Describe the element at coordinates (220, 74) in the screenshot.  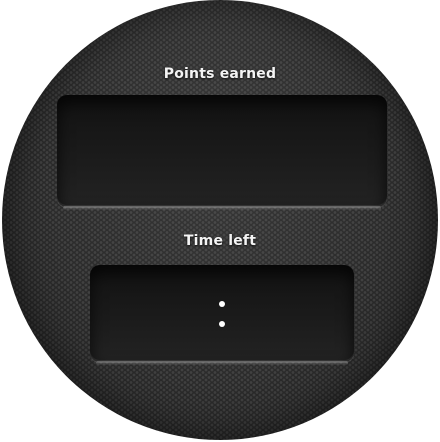
I see `points-earned-label: Points earned` at that location.